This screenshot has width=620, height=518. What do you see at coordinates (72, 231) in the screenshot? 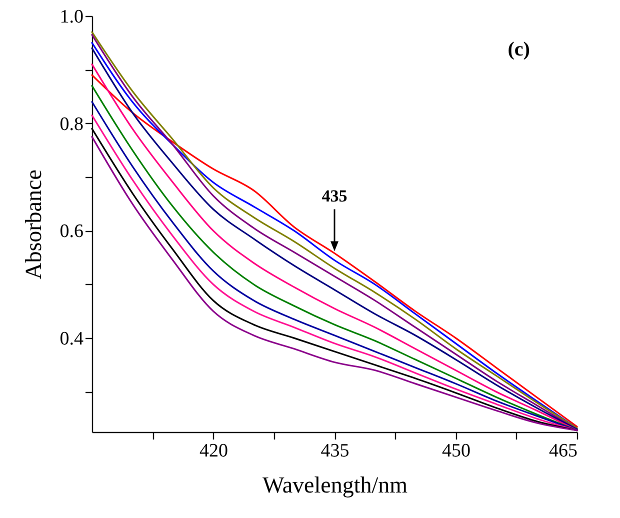
I see `y-tick-label: 0.6` at bounding box center [72, 231].